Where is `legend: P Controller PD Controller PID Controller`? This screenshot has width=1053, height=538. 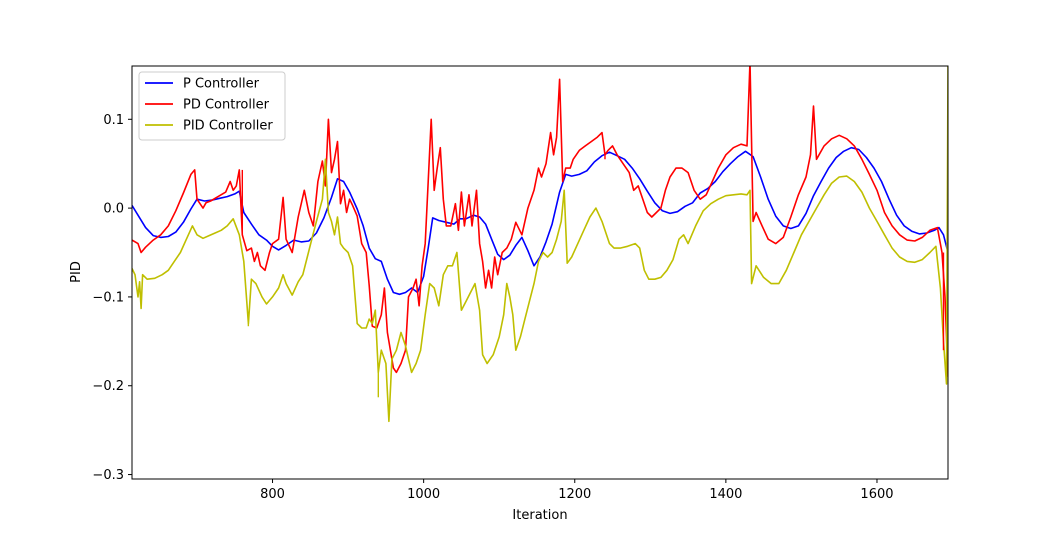 legend: P Controller PD Controller PID Controller is located at coordinates (212, 106).